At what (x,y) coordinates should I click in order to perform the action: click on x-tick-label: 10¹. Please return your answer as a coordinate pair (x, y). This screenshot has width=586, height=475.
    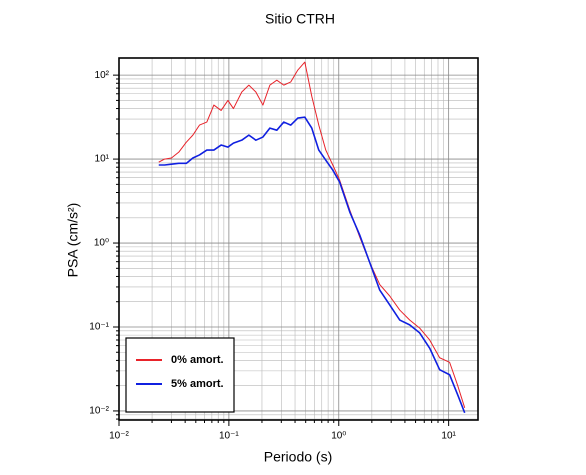
    Looking at the image, I should click on (448, 436).